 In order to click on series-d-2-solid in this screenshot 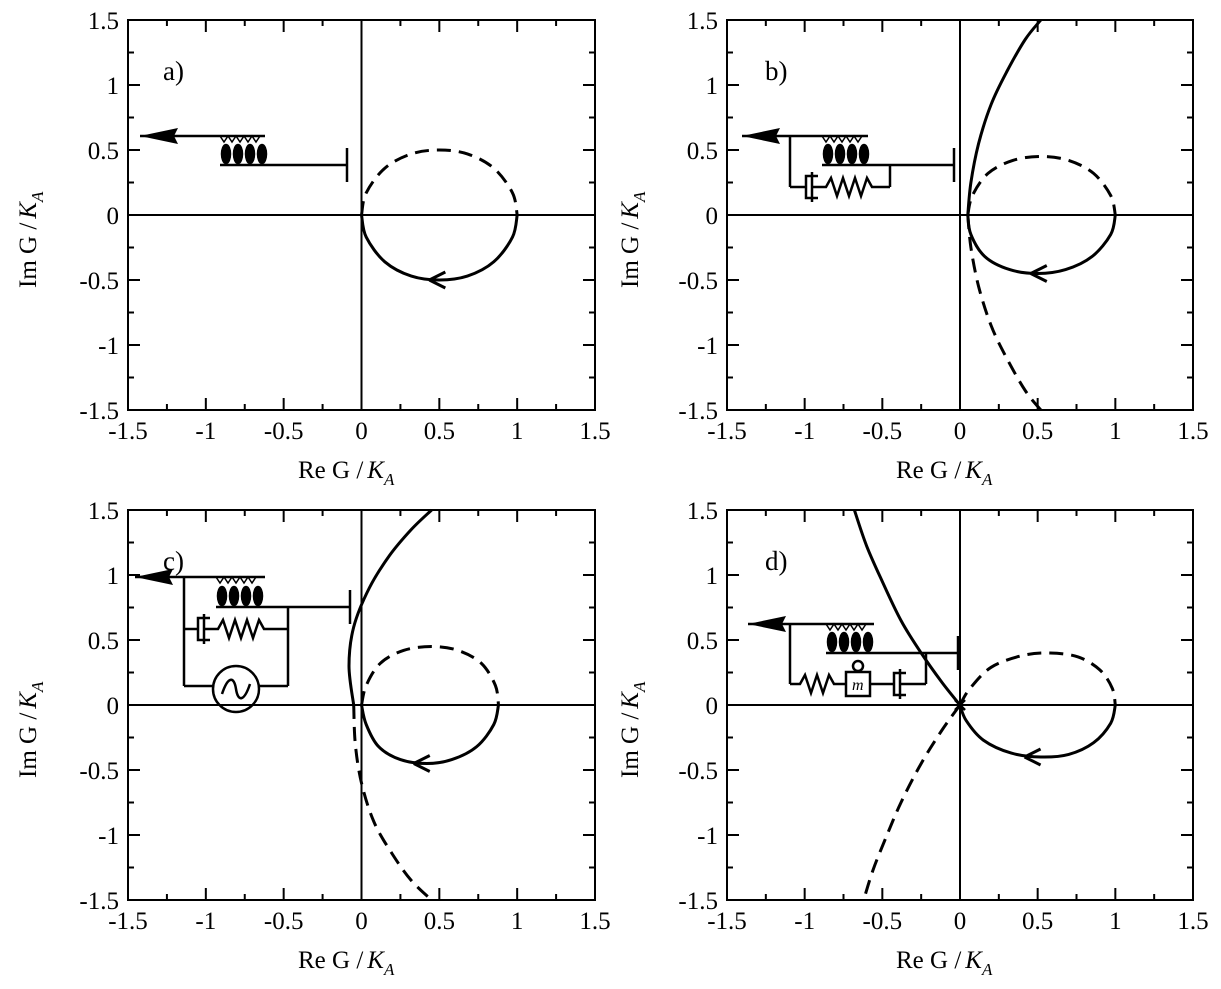, I will do `click(907, 607)`.